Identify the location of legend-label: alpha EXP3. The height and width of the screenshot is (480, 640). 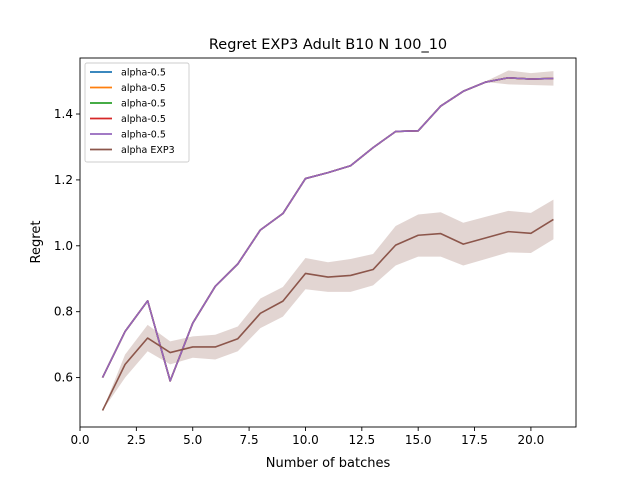
(148, 150).